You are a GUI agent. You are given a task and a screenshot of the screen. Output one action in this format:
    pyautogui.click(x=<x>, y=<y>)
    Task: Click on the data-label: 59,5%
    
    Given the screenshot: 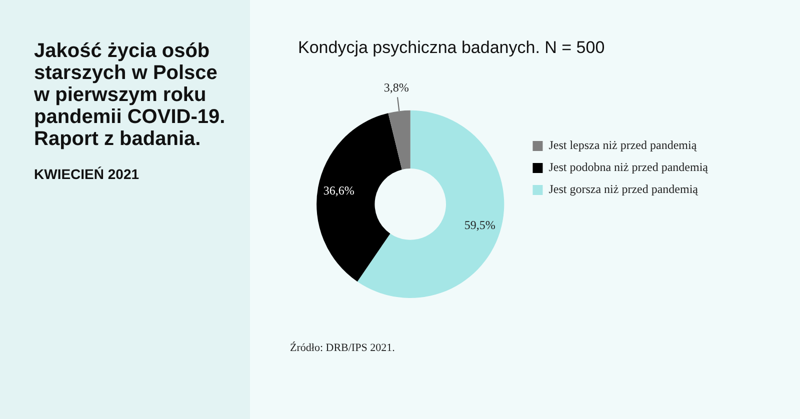 What is the action you would take?
    pyautogui.click(x=480, y=225)
    